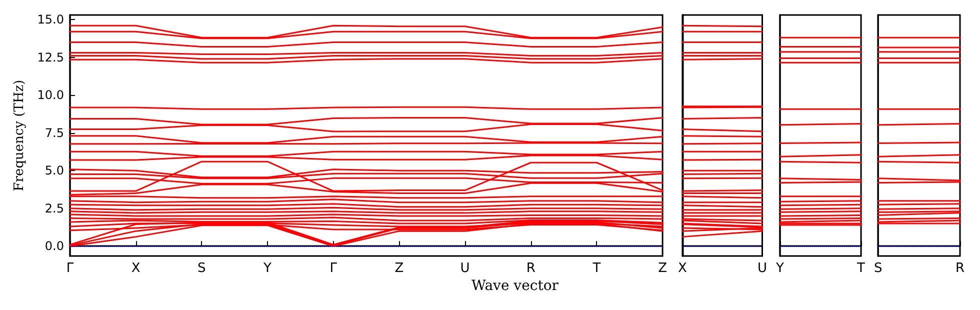 The width and height of the screenshot is (980, 310). I want to click on x-axis-title: Wave vector, so click(515, 286).